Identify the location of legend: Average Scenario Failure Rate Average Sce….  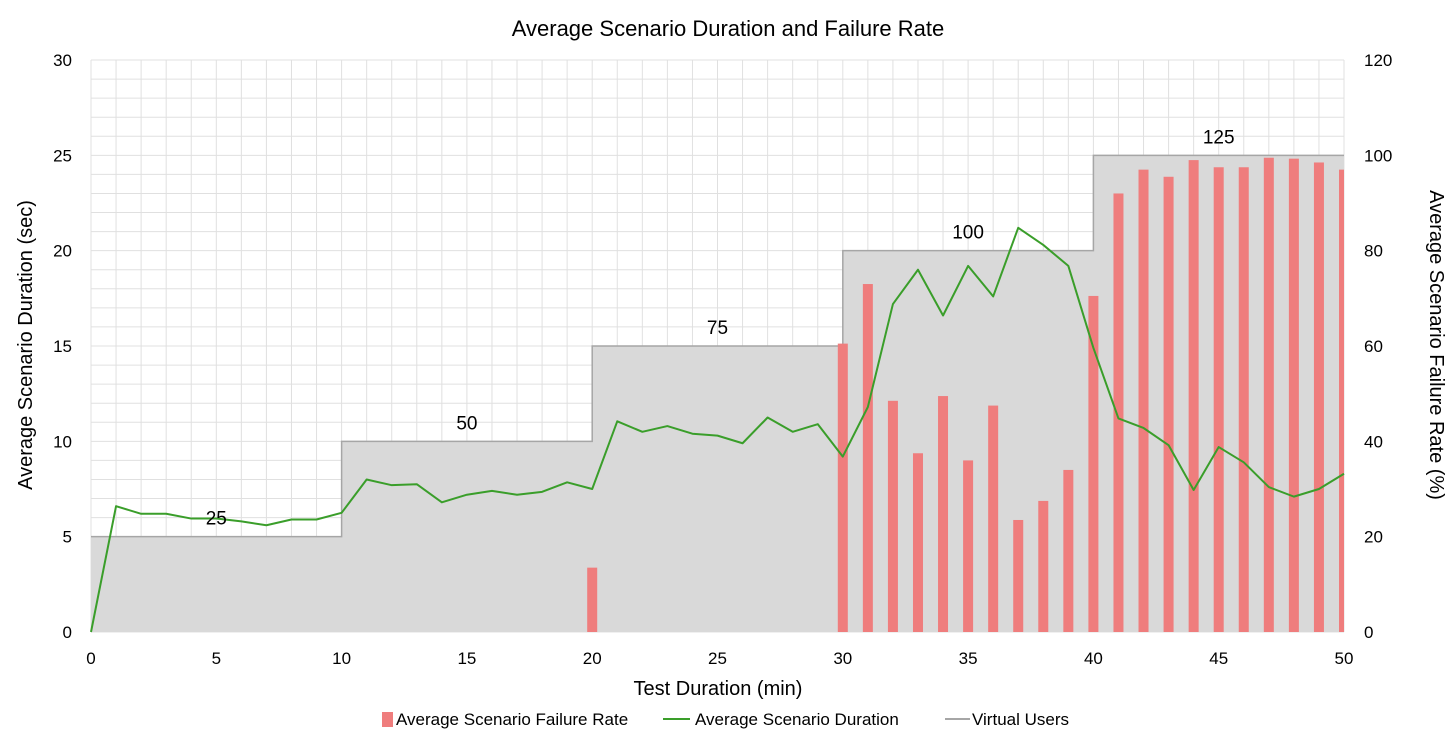
(725, 719).